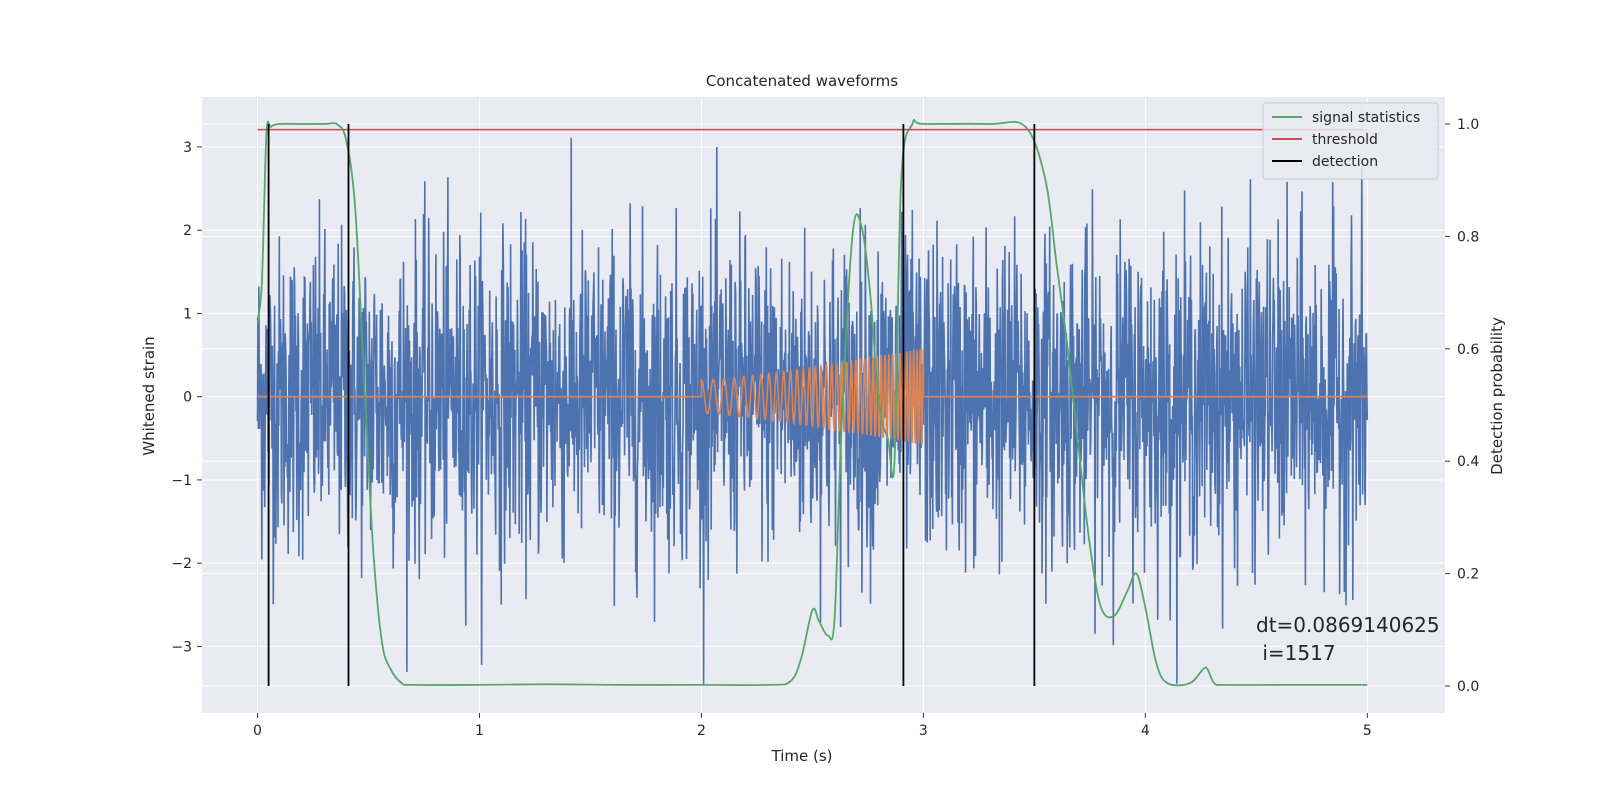 This screenshot has height=800, width=1600. What do you see at coordinates (187, 314) in the screenshot?
I see `y-tick-label: 1` at bounding box center [187, 314].